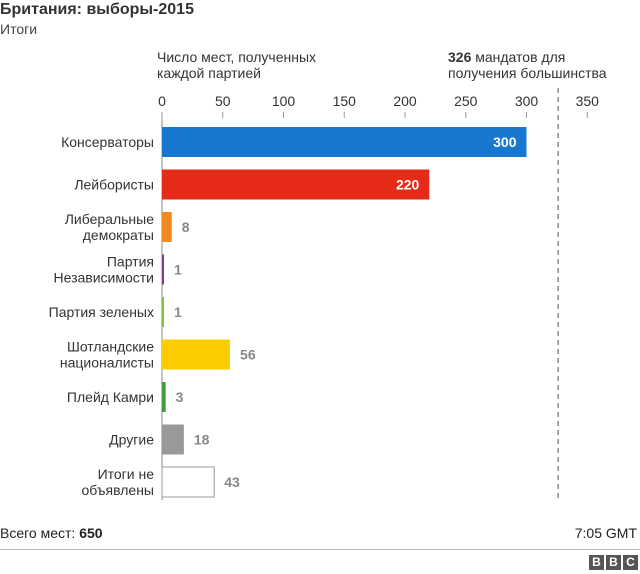 The image size is (640, 574). What do you see at coordinates (109, 219) in the screenshot?
I see `category-label: Либеральные` at bounding box center [109, 219].